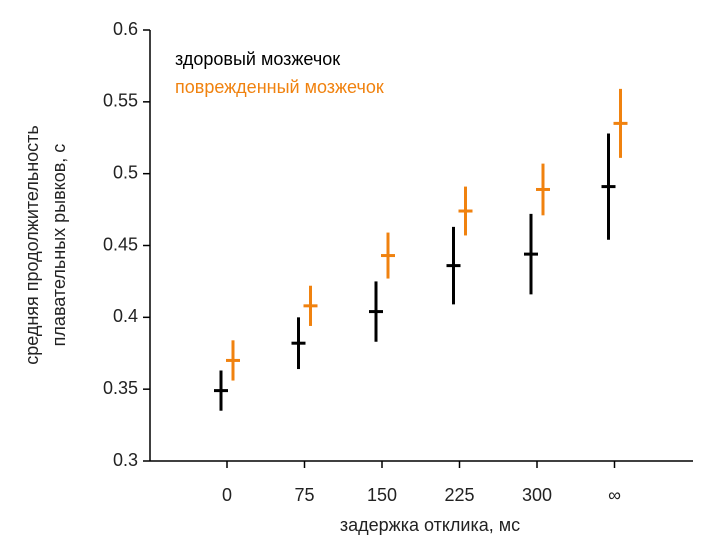  What do you see at coordinates (125, 29) in the screenshot?
I see `y-tick-label: 0.6` at bounding box center [125, 29].